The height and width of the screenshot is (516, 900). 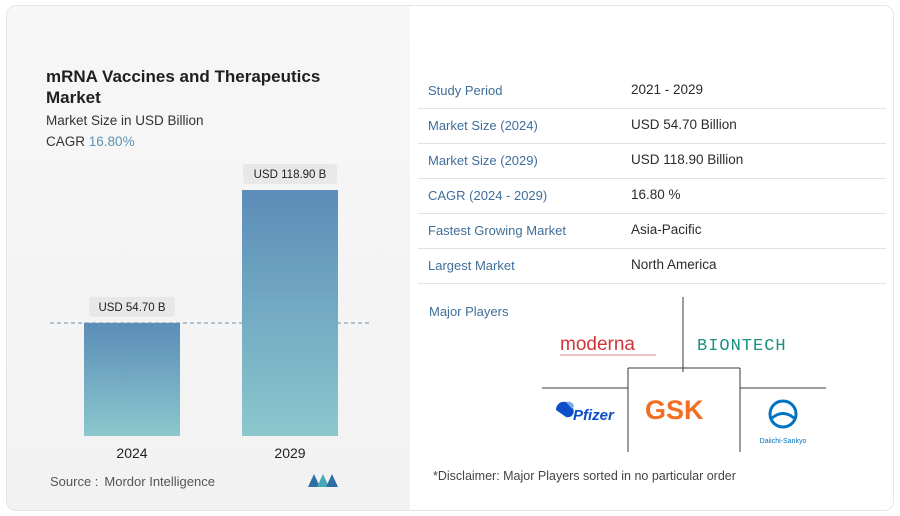 What do you see at coordinates (597, 344) in the screenshot?
I see `moderna-logo-text: moderna` at bounding box center [597, 344].